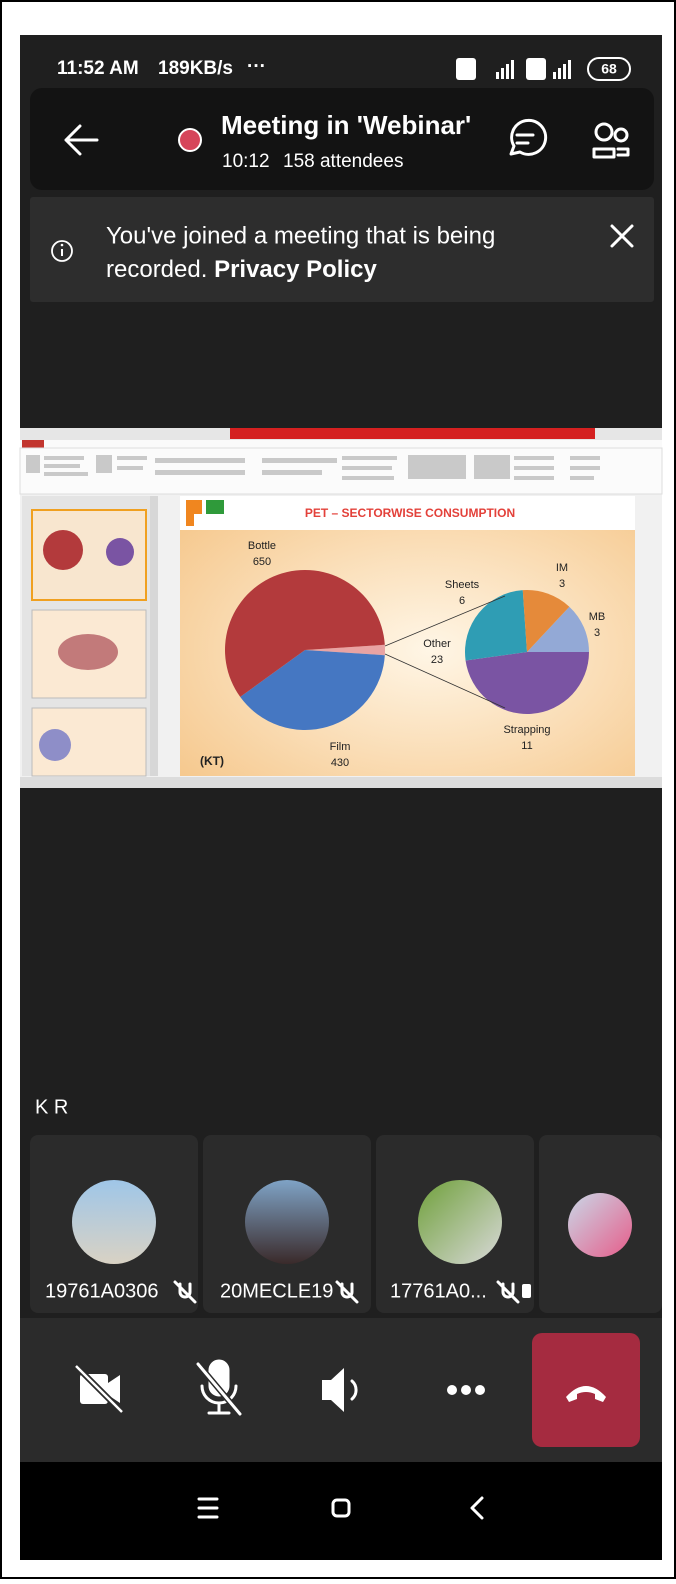  I want to click on header-bar, so click(342, 139).